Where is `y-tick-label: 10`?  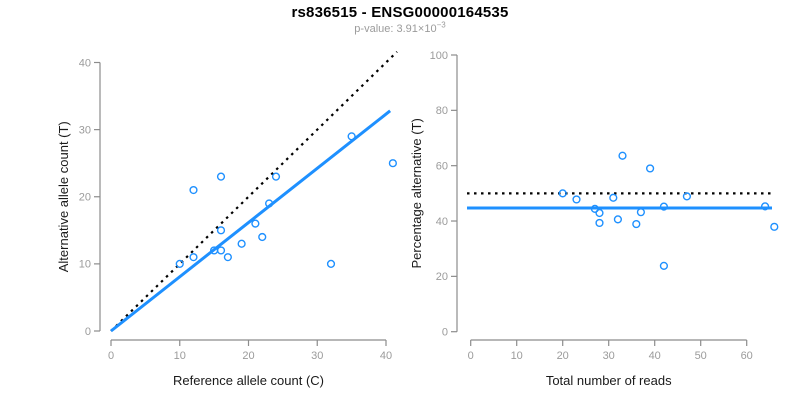
y-tick-label: 10 is located at coordinates (85, 265).